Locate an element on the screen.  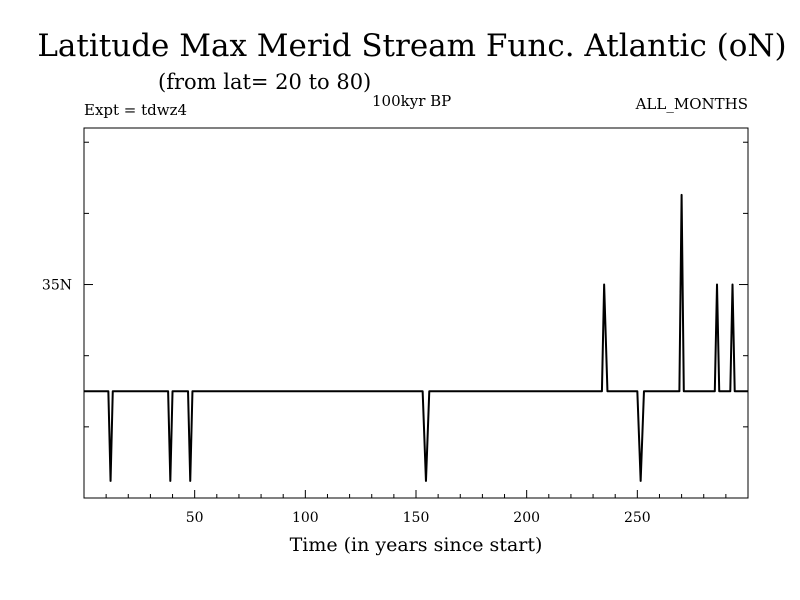
x-tick-label: 200 is located at coordinates (526, 518).